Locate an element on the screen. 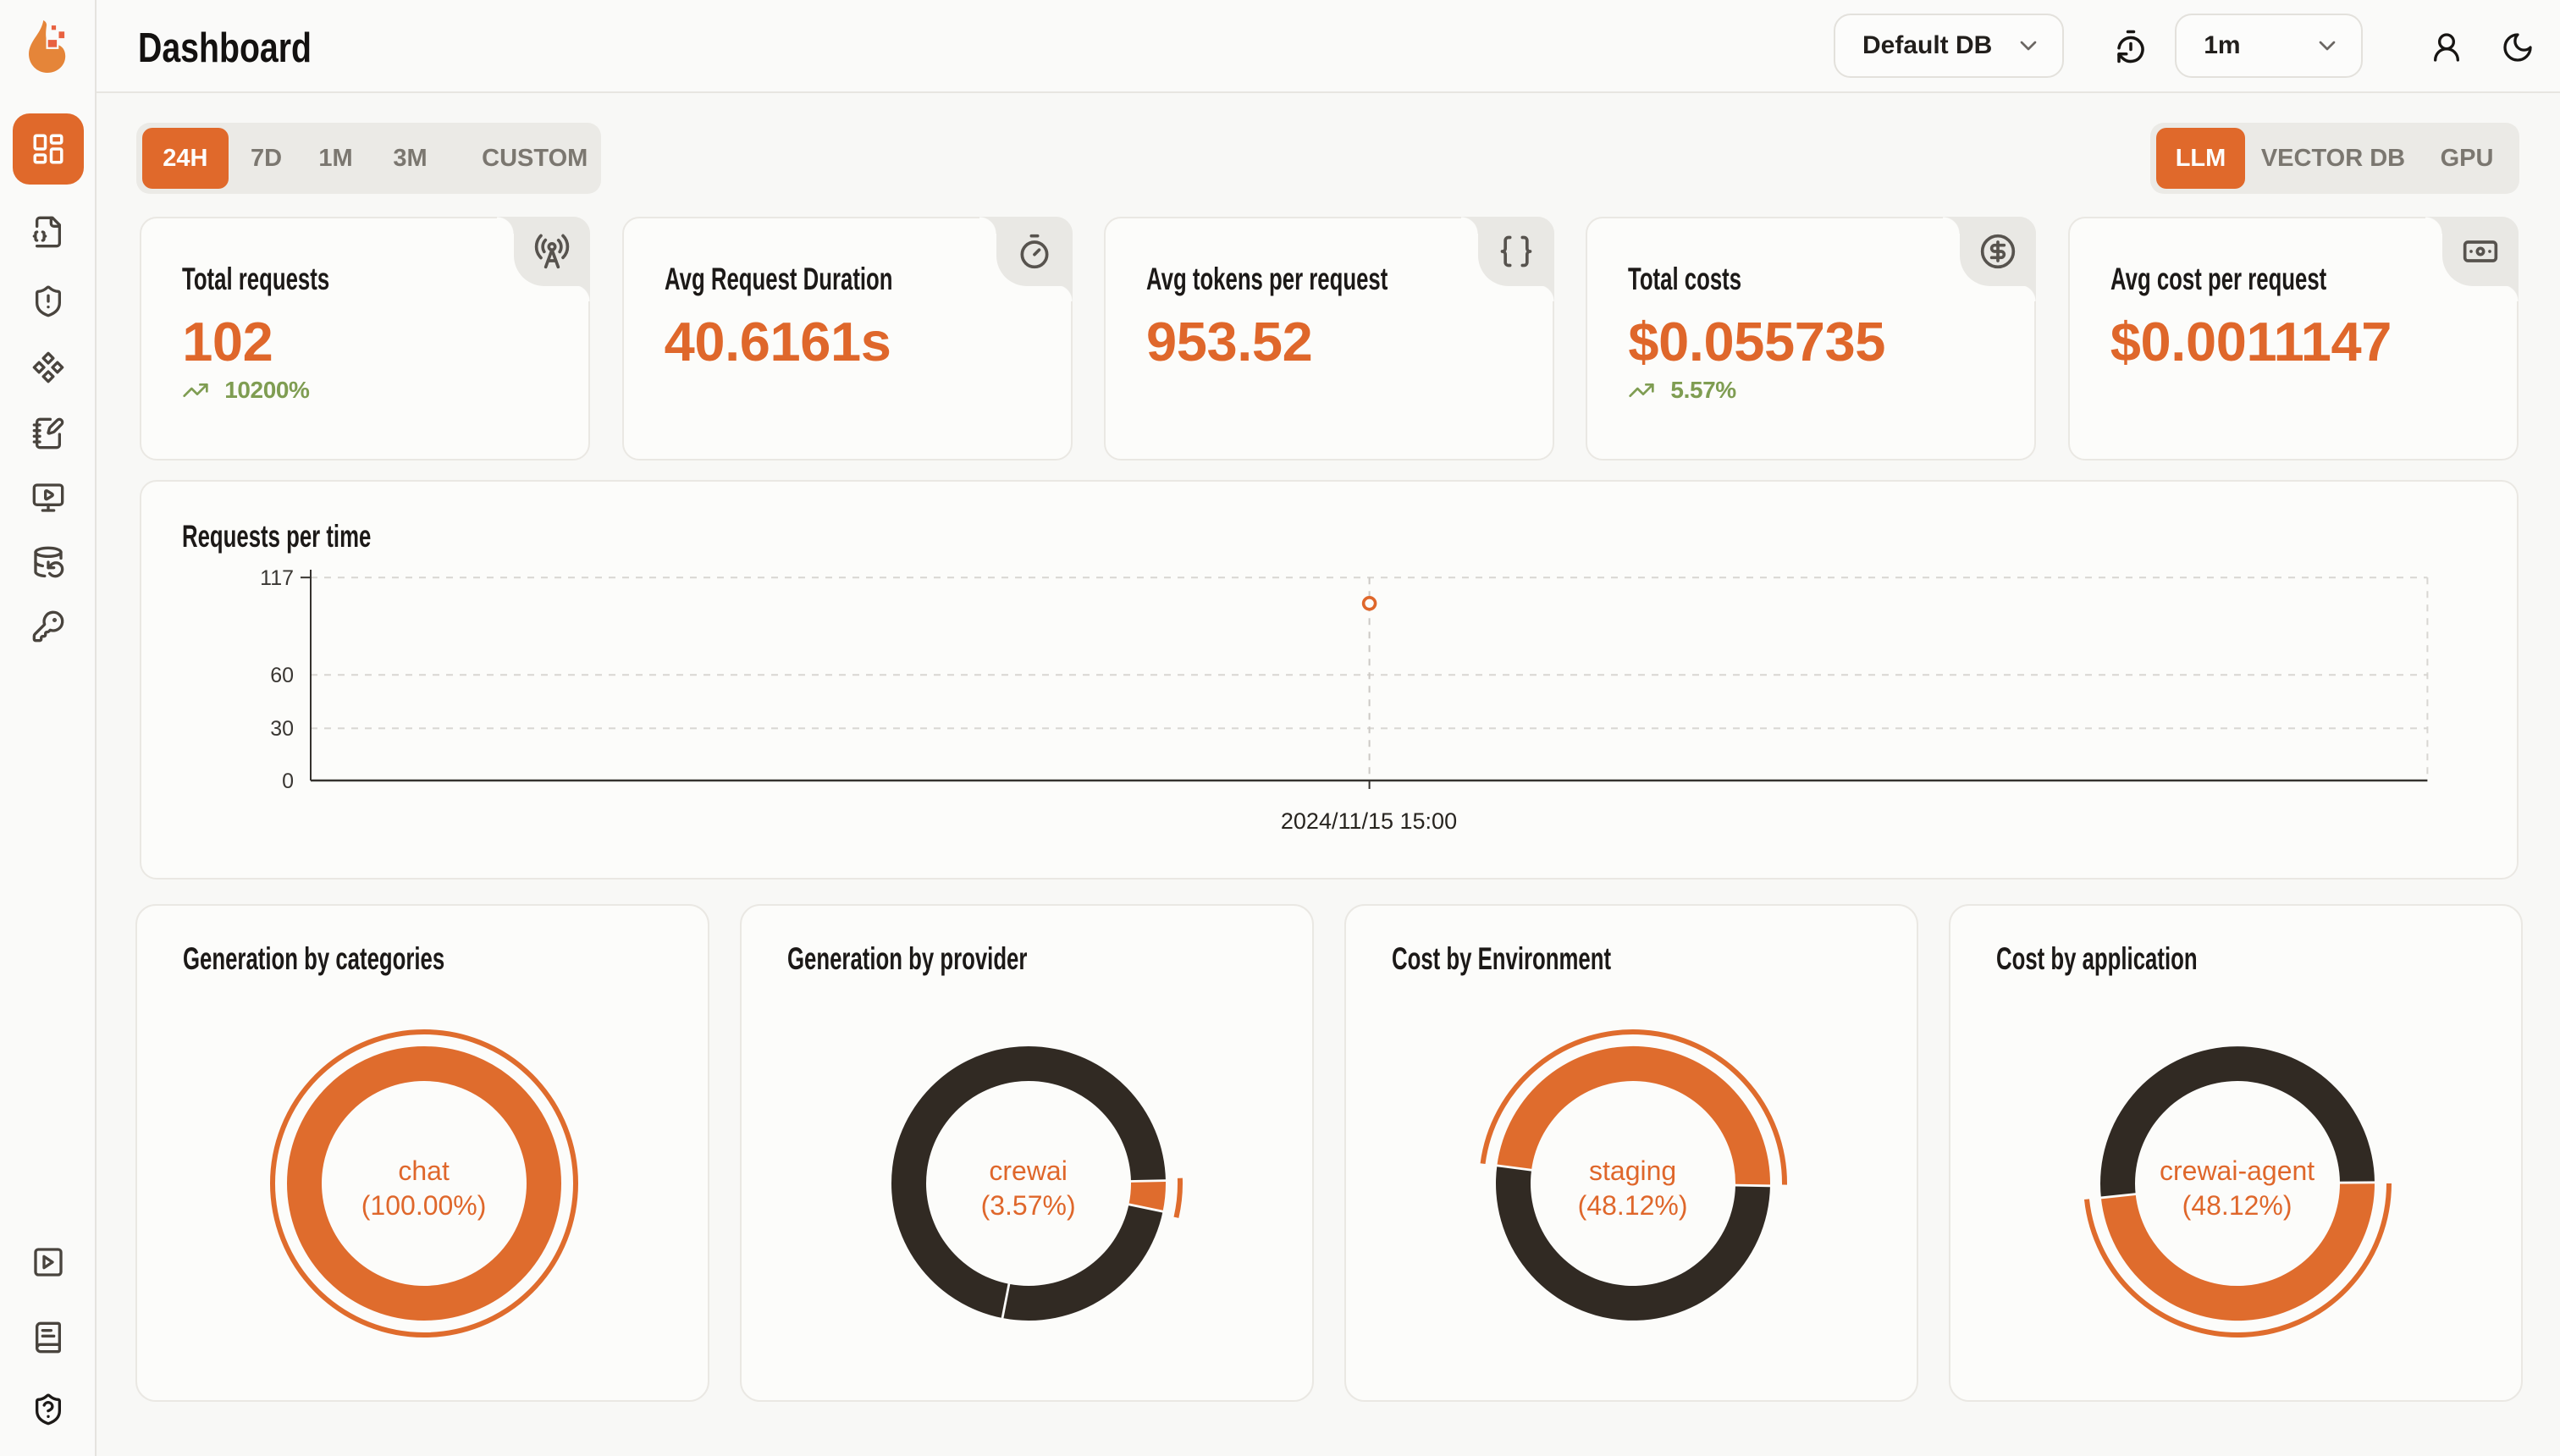 This screenshot has width=2560, height=1456. svg-text: 117 is located at coordinates (277, 578).